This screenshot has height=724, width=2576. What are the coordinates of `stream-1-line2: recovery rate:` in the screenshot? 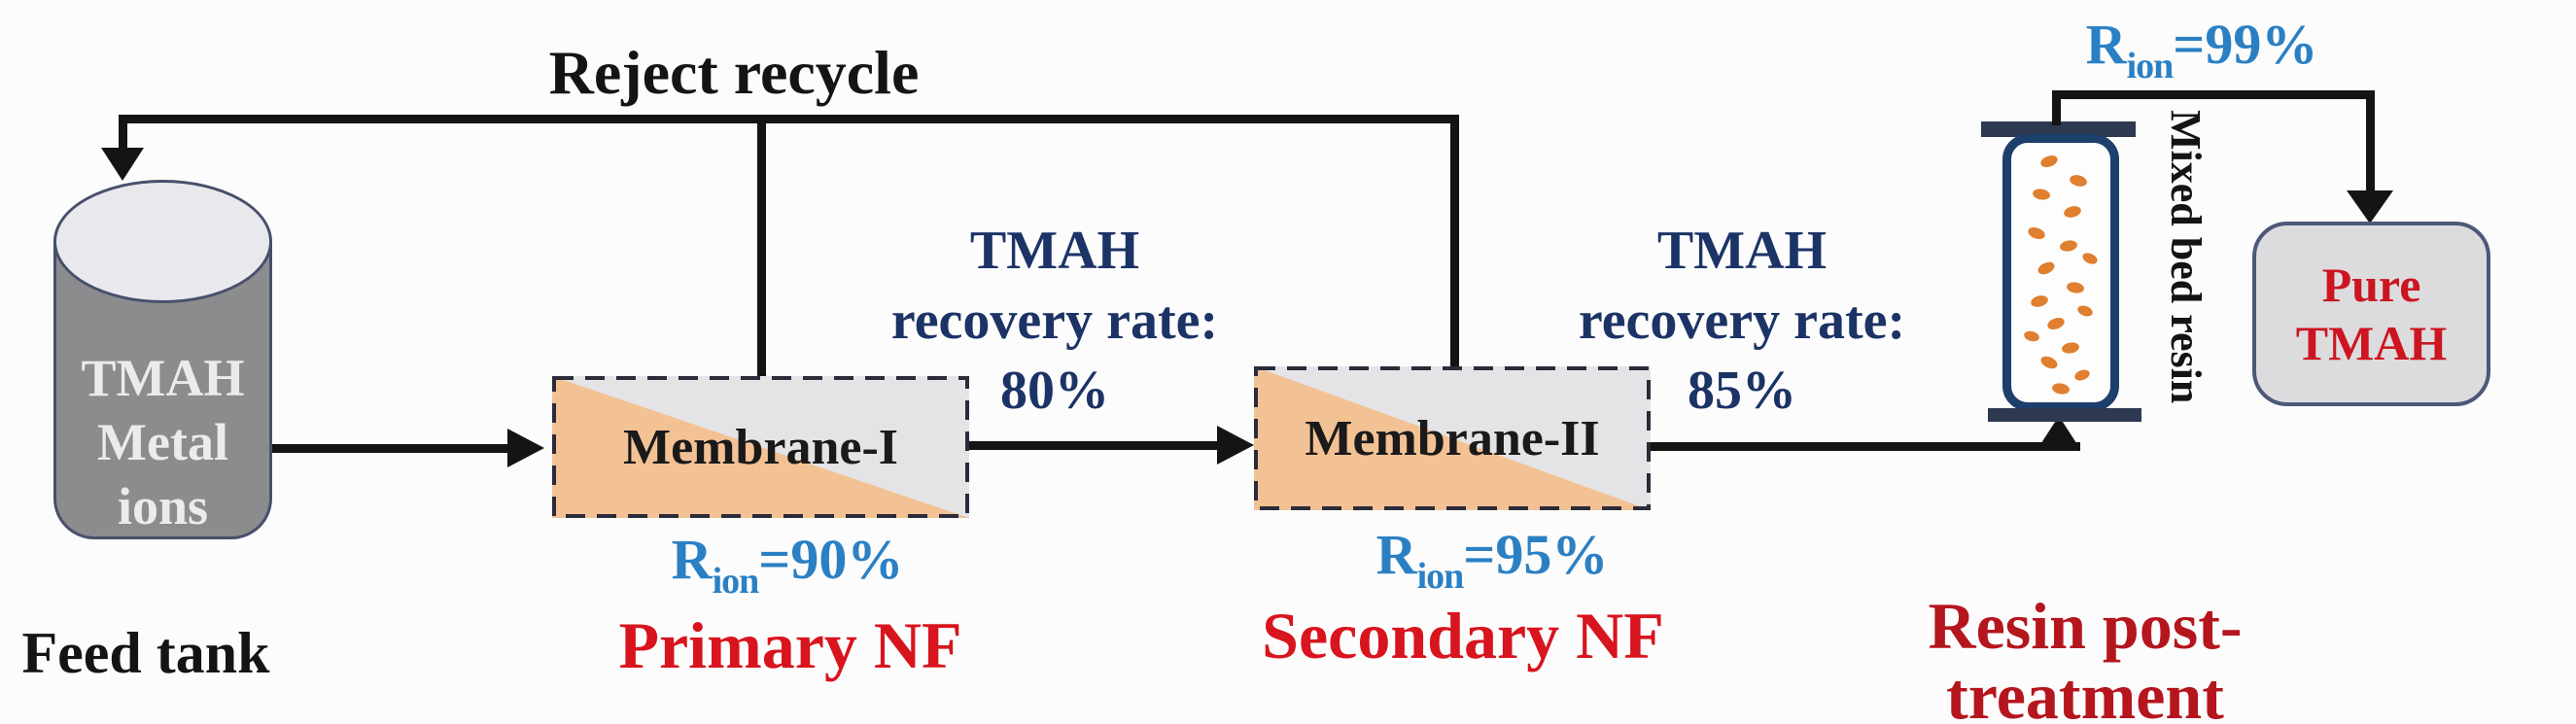 It's located at (1055, 321).